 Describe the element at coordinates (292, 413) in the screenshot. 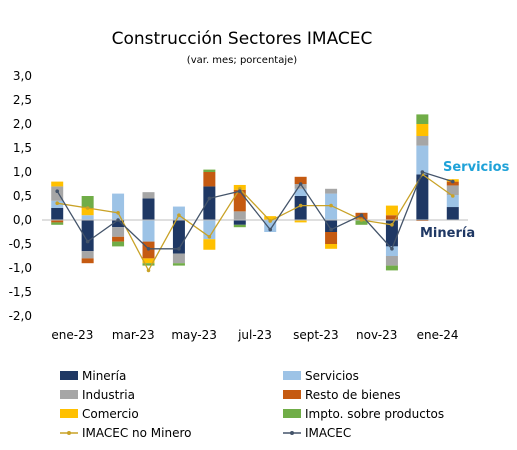

I see `legend-swatch-impto-sobre-productos` at that location.